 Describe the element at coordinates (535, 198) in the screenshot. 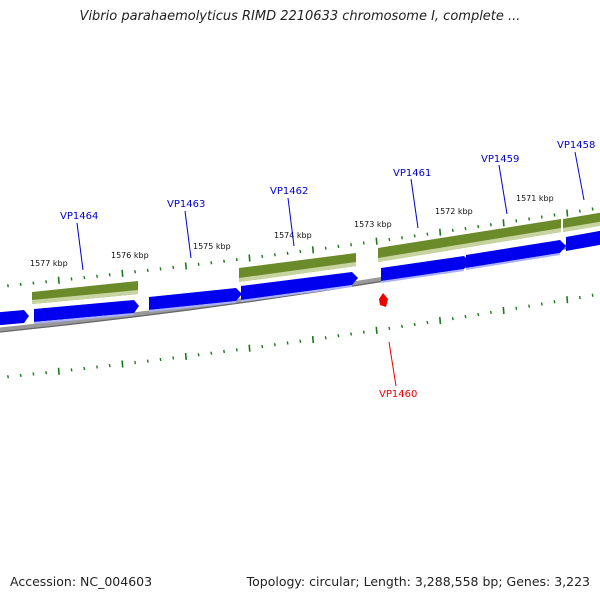

I see `scale-label: 1571 kbp` at that location.